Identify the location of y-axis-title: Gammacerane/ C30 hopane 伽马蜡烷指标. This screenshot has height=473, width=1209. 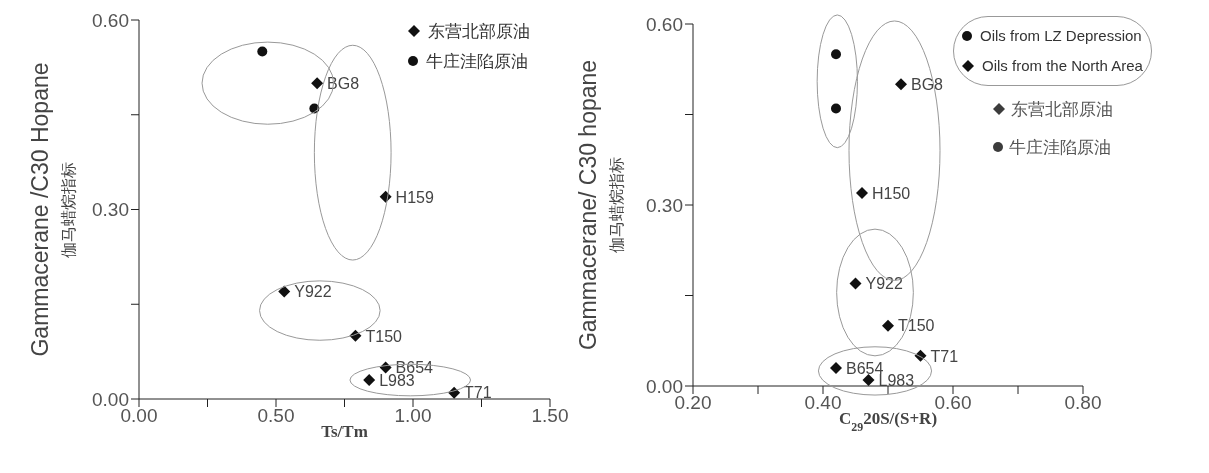
(600, 205).